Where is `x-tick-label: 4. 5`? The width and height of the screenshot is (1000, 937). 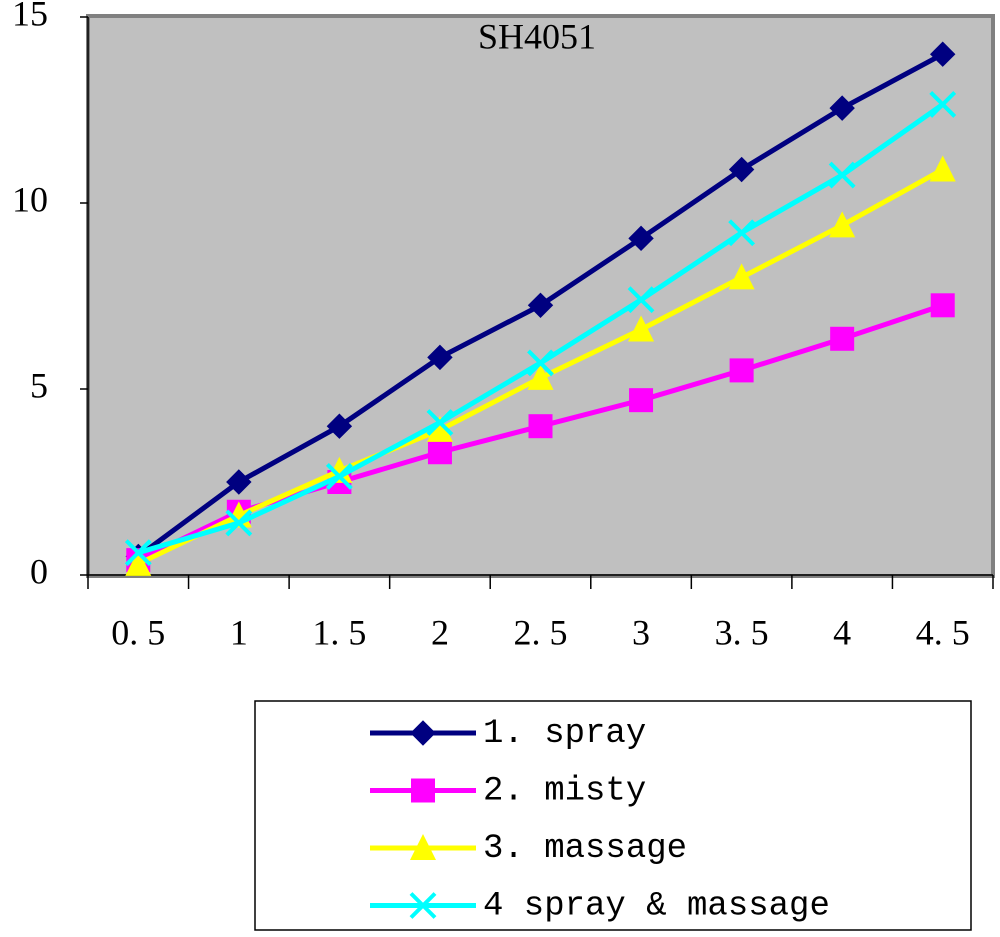
x-tick-label: 4. 5 is located at coordinates (943, 632).